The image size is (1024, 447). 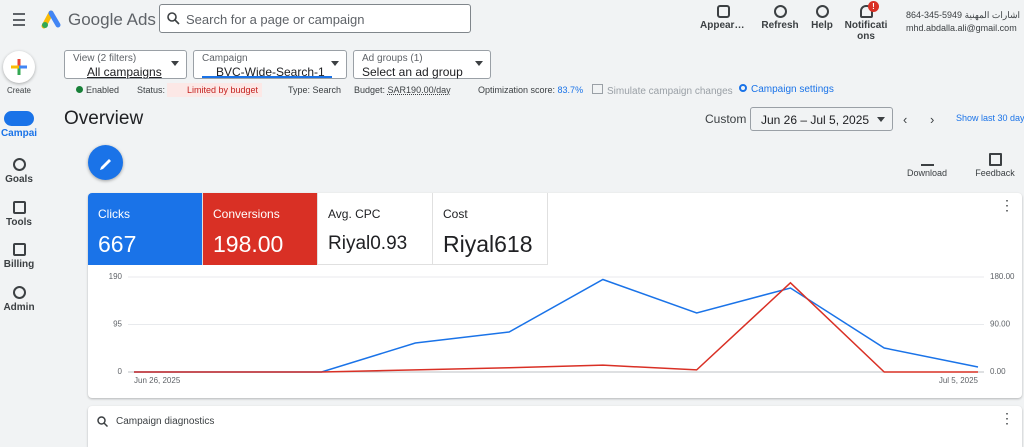 I want to click on diagnostics-card: Campaign diagnostics ⋮, so click(x=555, y=426).